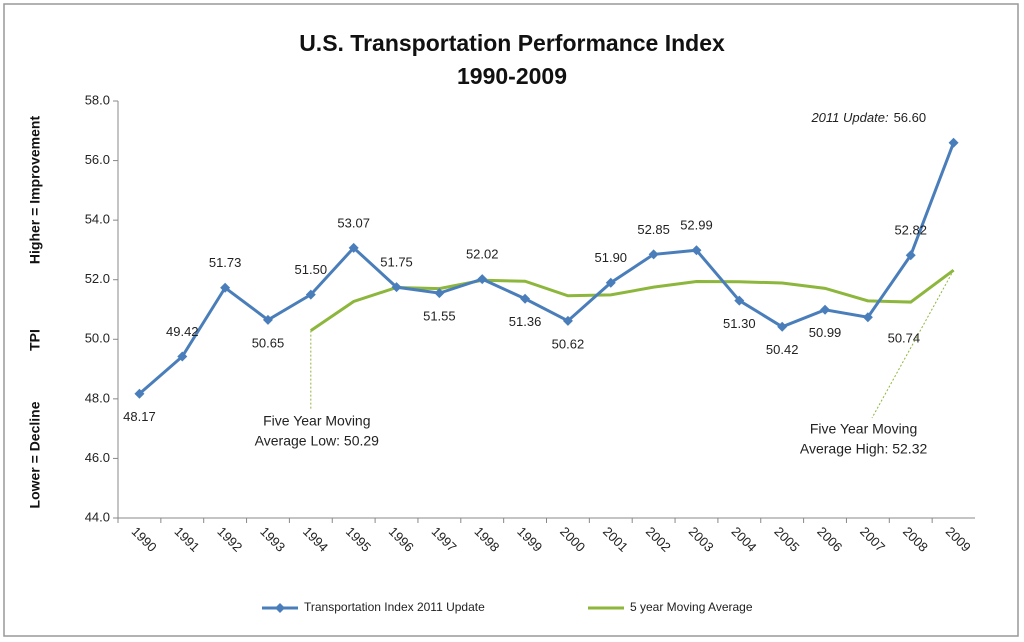 Image resolution: width=1024 pixels, height=642 pixels. What do you see at coordinates (97, 278) in the screenshot?
I see `y-tick-label: 52.0` at bounding box center [97, 278].